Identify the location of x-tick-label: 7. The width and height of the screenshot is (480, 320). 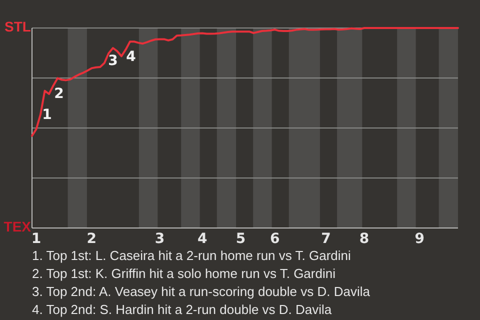
(326, 238).